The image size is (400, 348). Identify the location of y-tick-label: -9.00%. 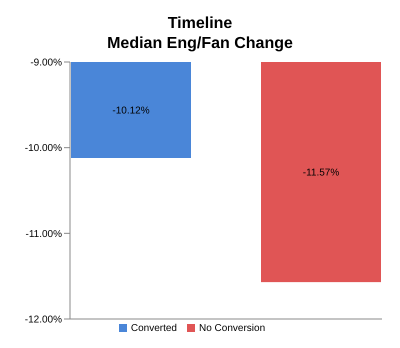
(46, 63).